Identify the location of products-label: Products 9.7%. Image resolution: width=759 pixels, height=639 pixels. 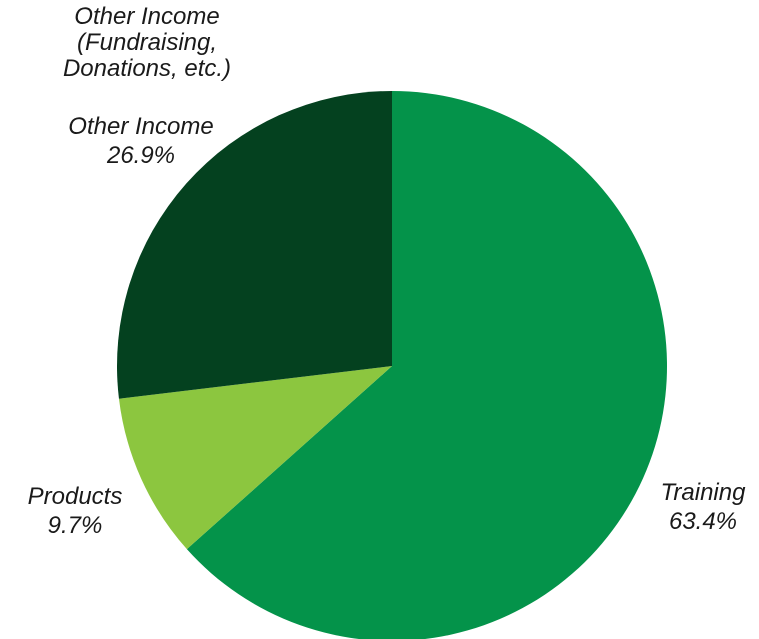
(75, 511).